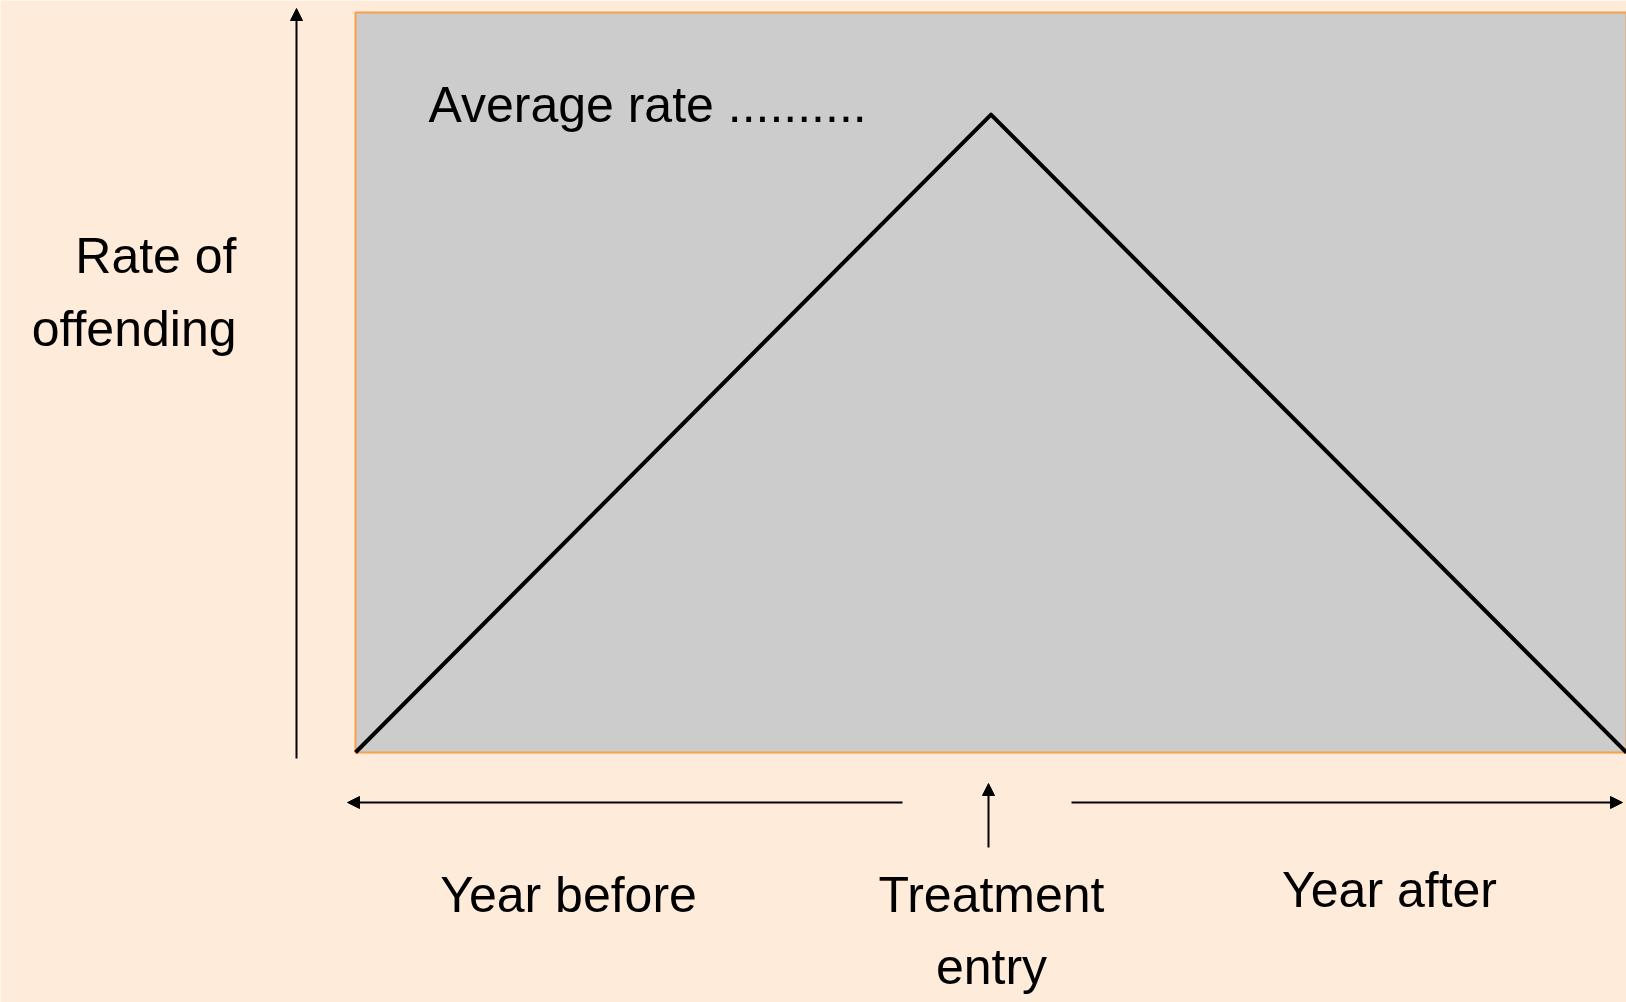 The height and width of the screenshot is (1002, 1626). Describe the element at coordinates (568, 894) in the screenshot. I see `text: Year before` at that location.